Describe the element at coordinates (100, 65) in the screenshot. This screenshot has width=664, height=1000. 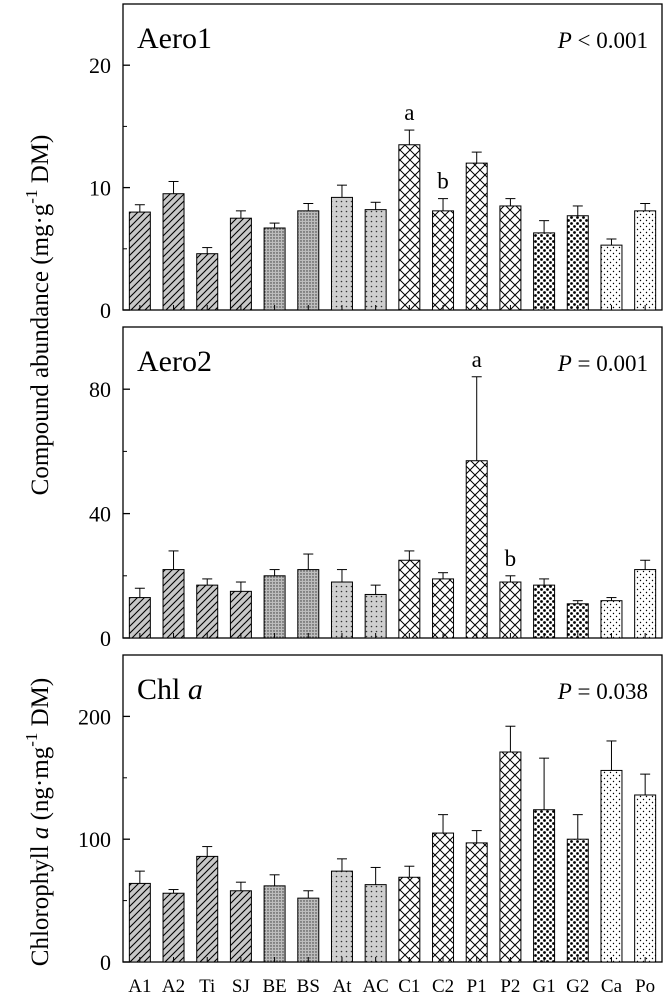
I see `y-tick-label: 20` at that location.